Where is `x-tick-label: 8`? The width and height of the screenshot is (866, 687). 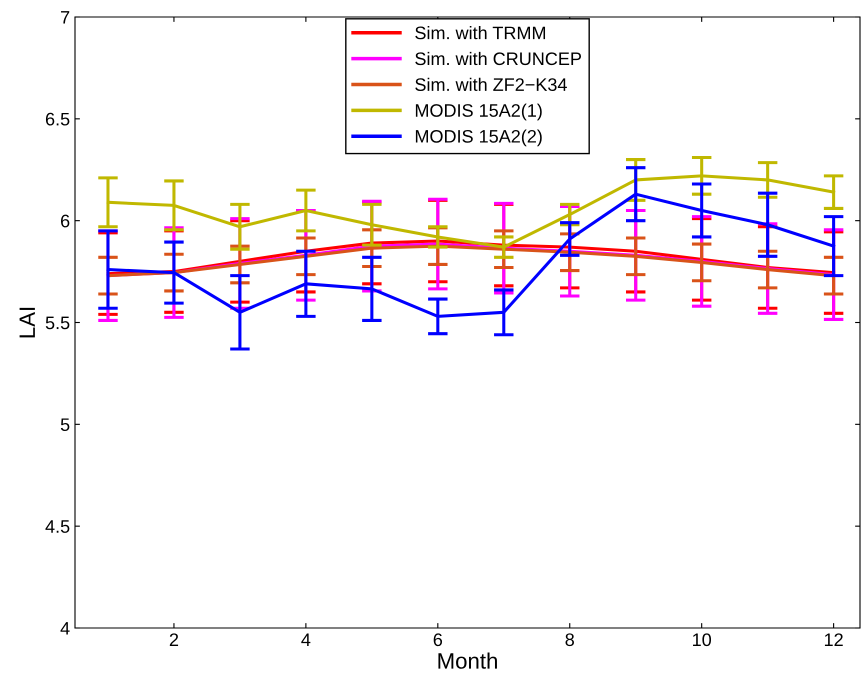
x-tick-label: 8 is located at coordinates (570, 639).